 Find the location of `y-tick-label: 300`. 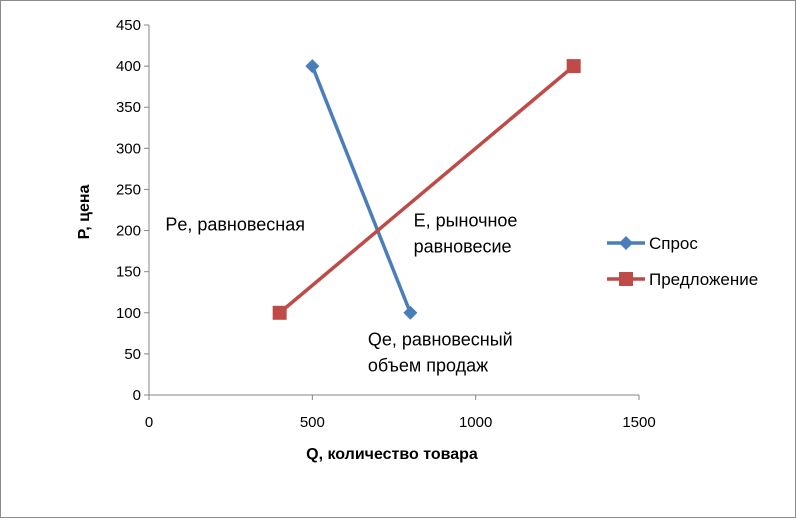

y-tick-label: 300 is located at coordinates (128, 148).